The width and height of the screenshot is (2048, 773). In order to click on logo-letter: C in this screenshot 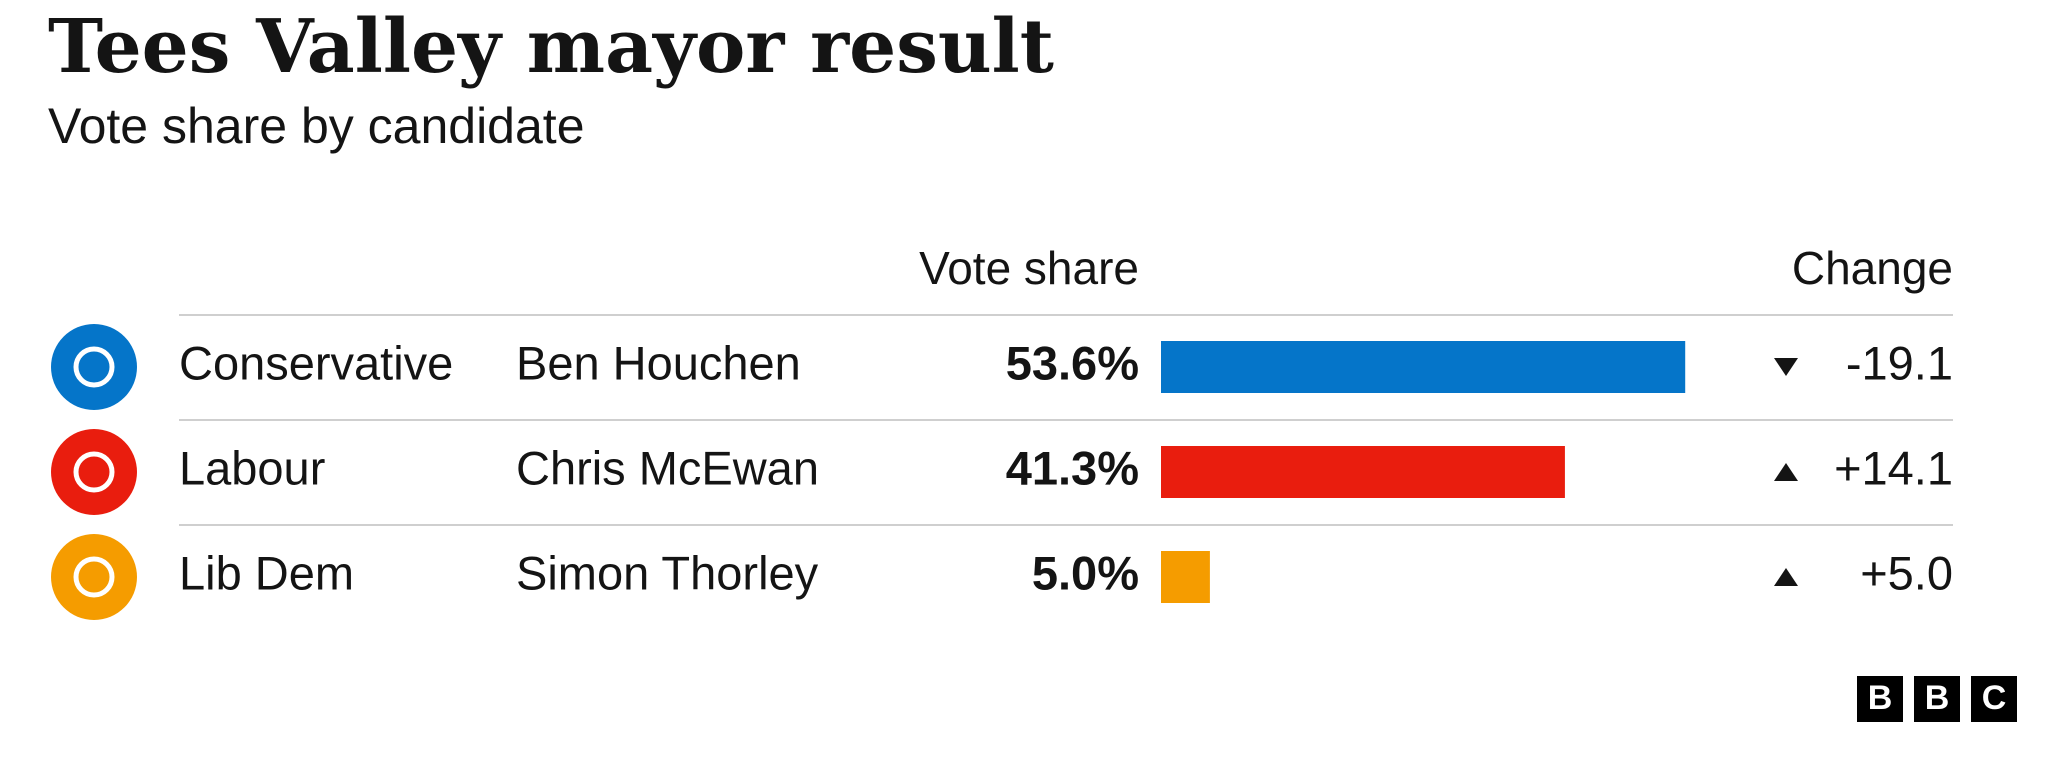, I will do `click(1994, 698)`.